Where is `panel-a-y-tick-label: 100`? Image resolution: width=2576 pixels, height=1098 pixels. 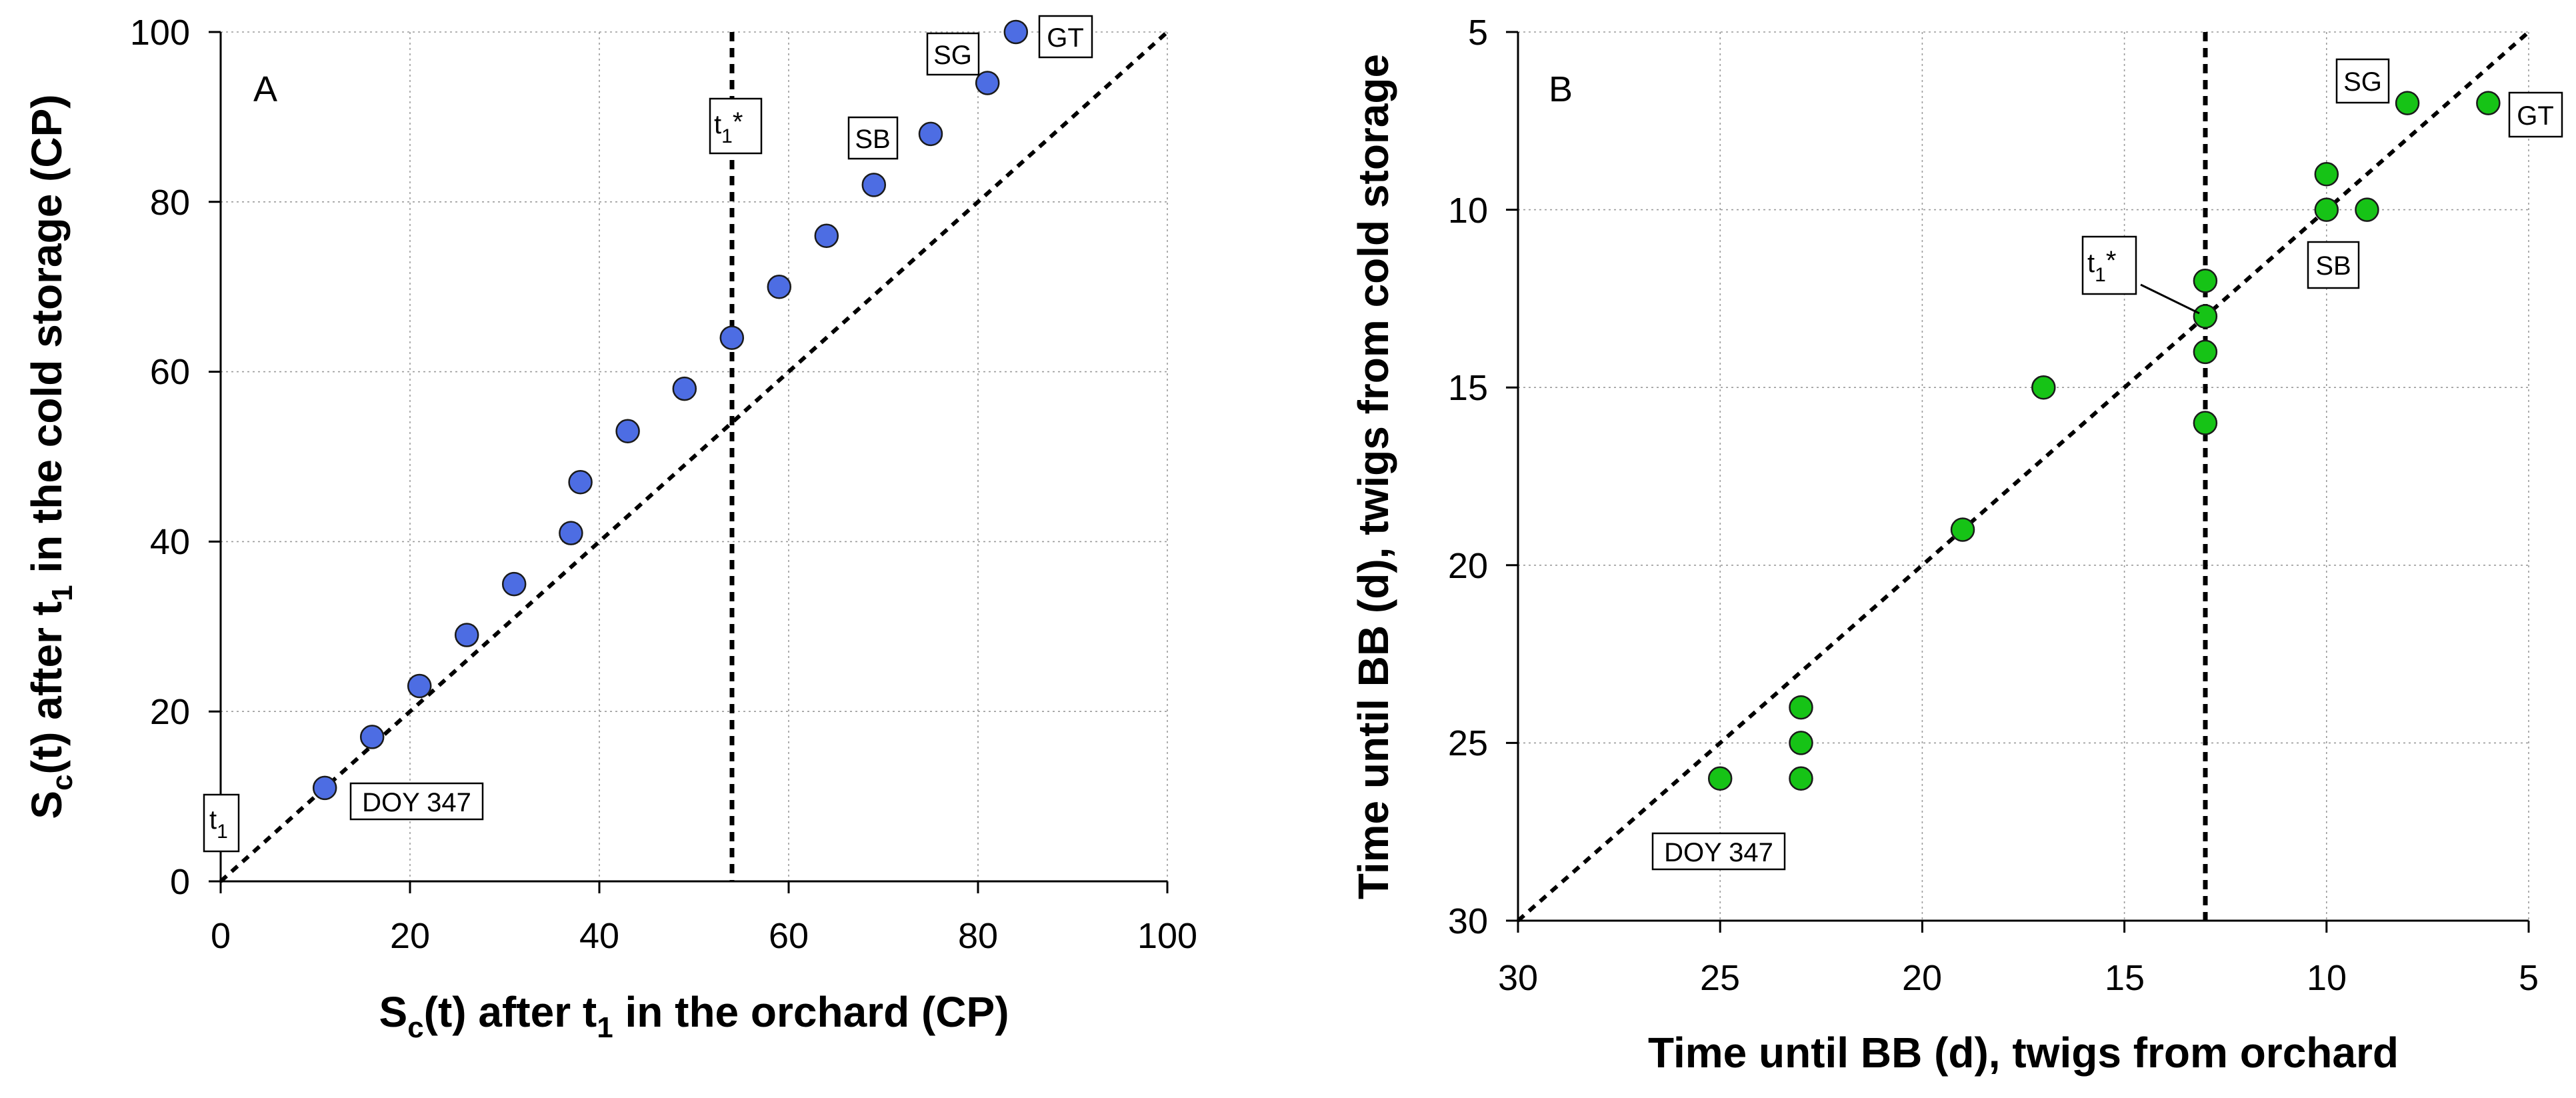
panel-a-y-tick-label: 100 is located at coordinates (160, 33).